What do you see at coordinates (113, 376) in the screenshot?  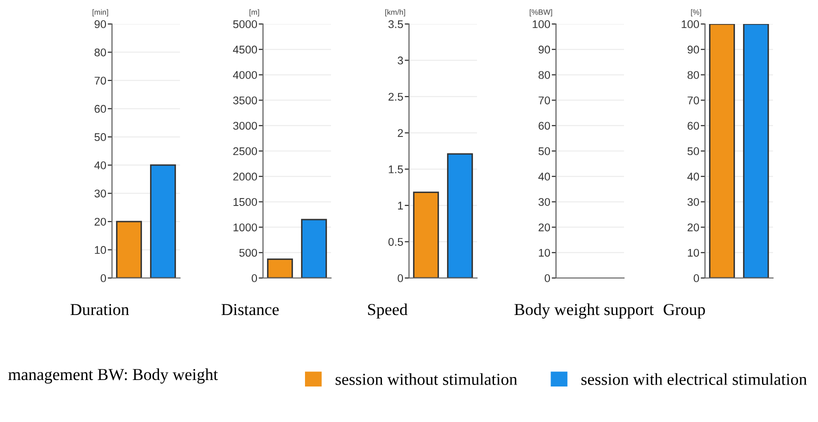 I see `text: management BW: Body weight` at bounding box center [113, 376].